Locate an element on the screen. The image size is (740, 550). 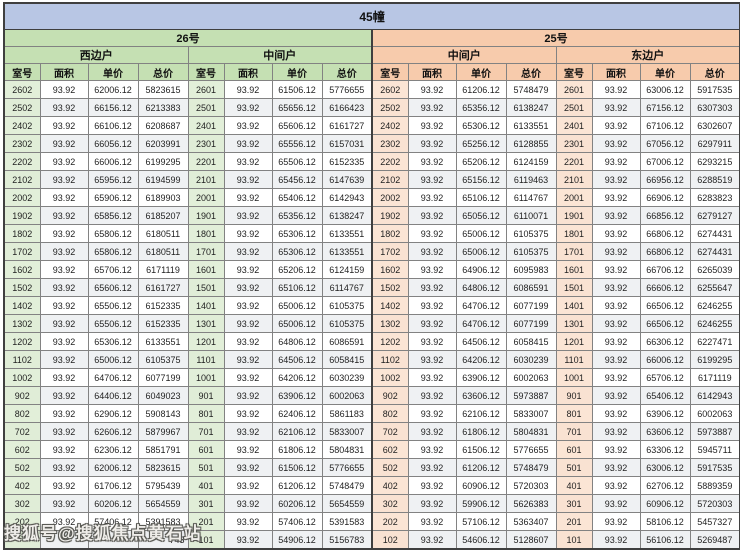
cell-room: 701 is located at coordinates (574, 431).